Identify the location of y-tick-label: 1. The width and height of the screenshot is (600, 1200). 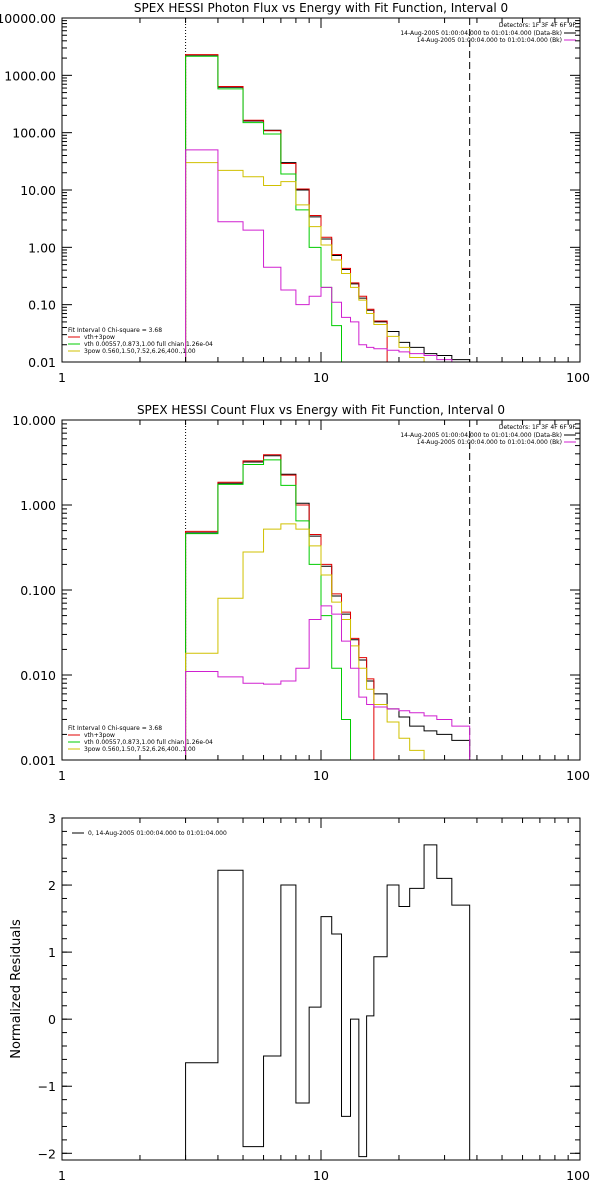
(52, 952).